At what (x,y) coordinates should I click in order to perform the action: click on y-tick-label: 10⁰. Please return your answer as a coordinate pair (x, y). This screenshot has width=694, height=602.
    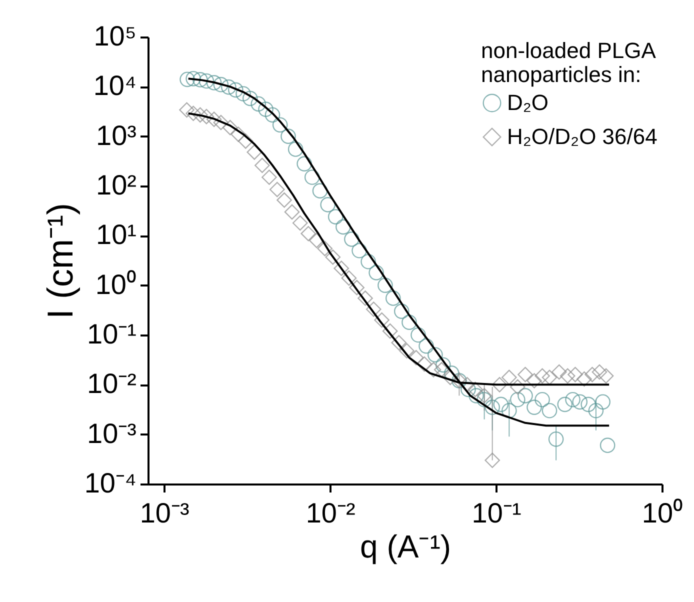
    Looking at the image, I should click on (115, 284).